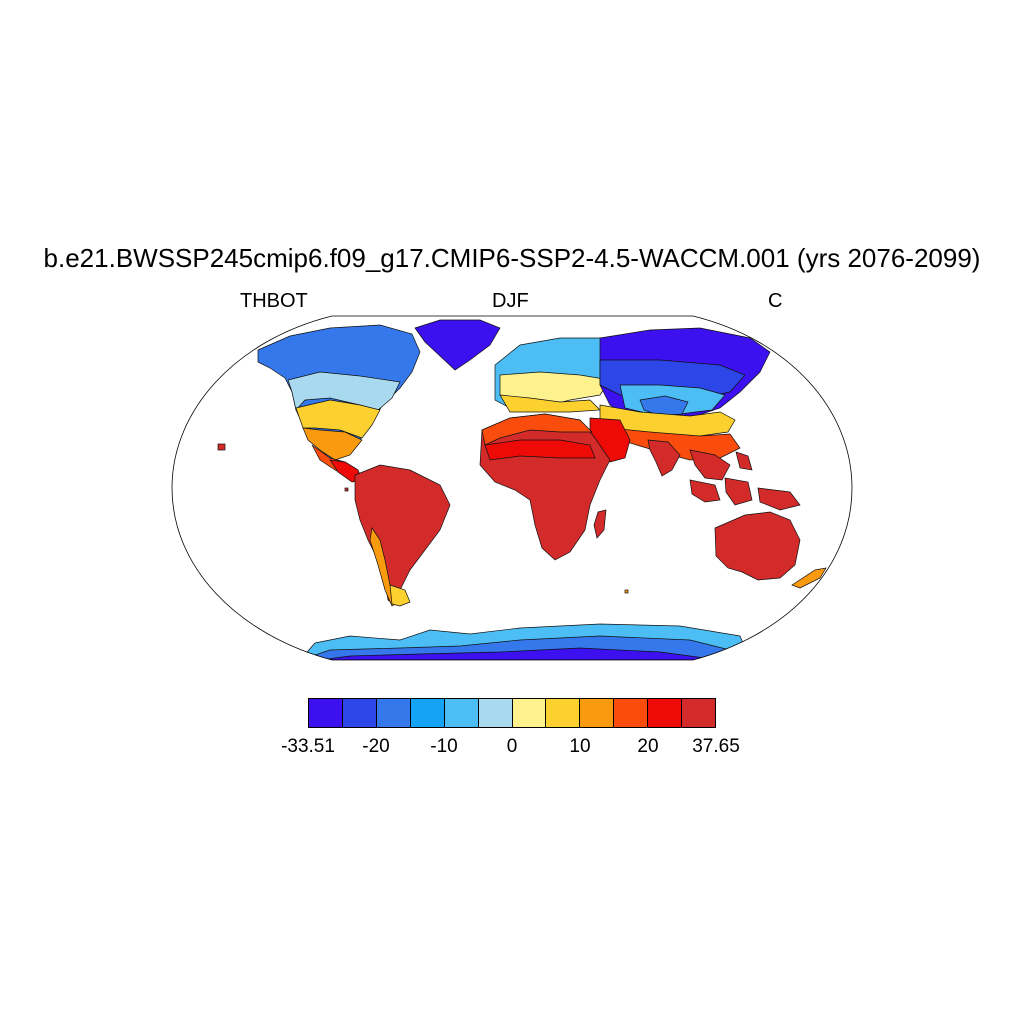 The image size is (1024, 1024). Describe the element at coordinates (402, 535) in the screenshot. I see `south-america` at that location.